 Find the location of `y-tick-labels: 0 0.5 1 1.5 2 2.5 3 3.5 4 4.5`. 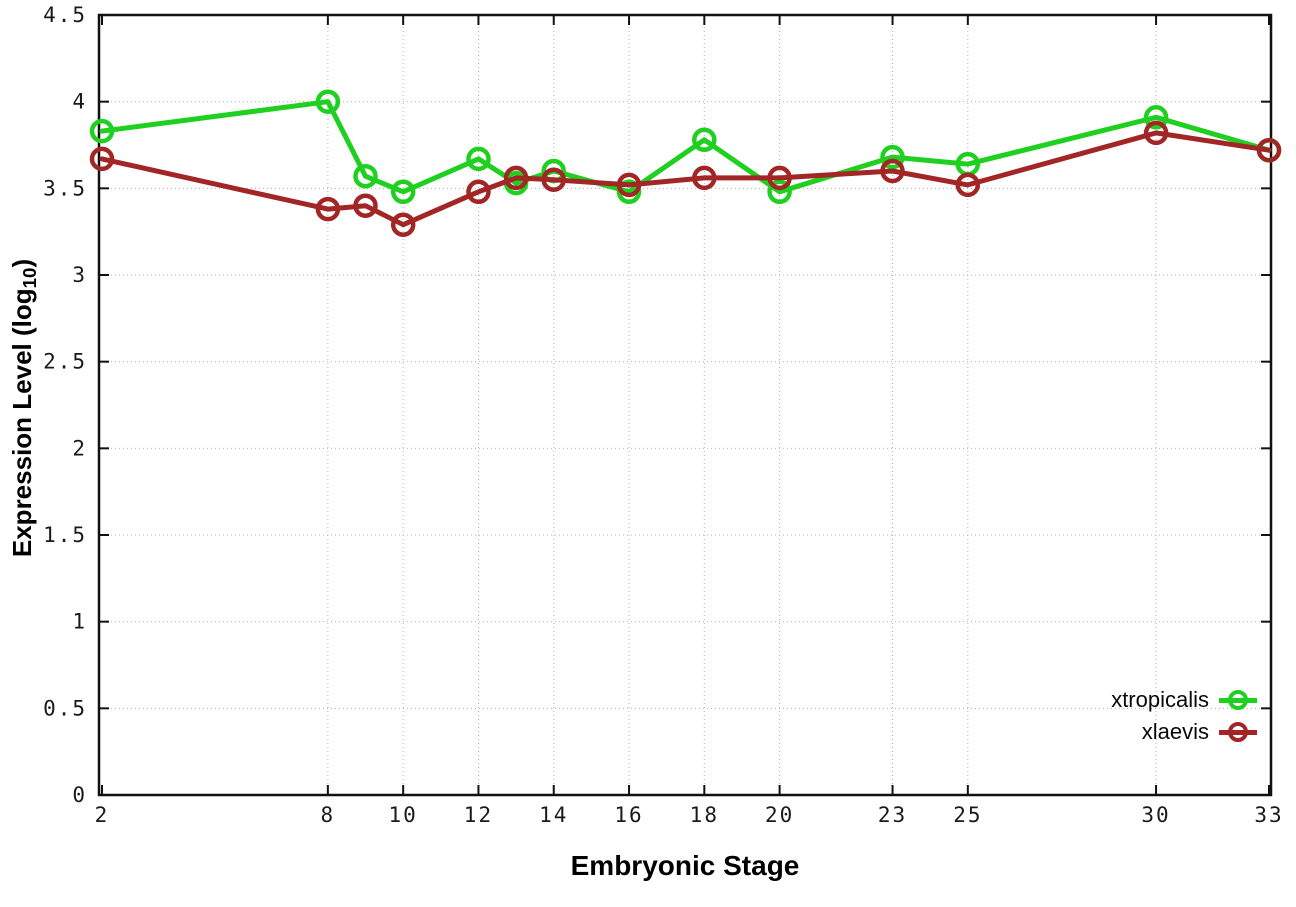

y-tick-labels: 0 0.5 1 1.5 2 2.5 3 3.5 4 4.5 is located at coordinates (65, 405).